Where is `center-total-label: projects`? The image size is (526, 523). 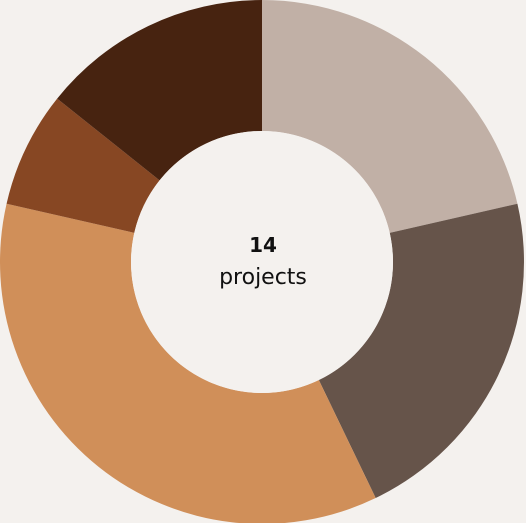
center-total-label: projects is located at coordinates (263, 277).